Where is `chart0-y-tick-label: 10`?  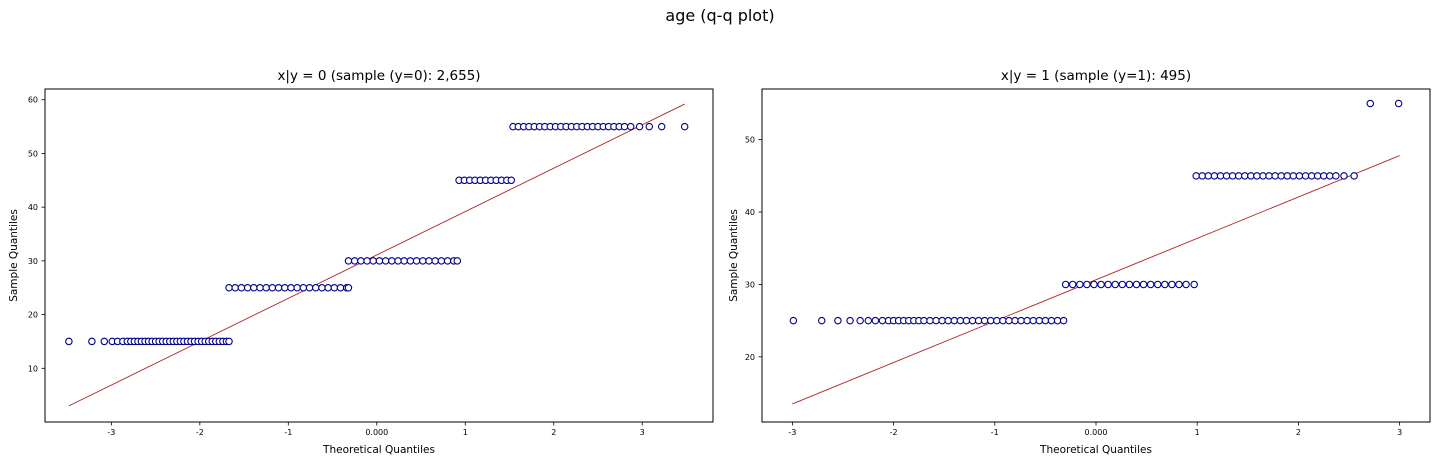 chart0-y-tick-label: 10 is located at coordinates (33, 368).